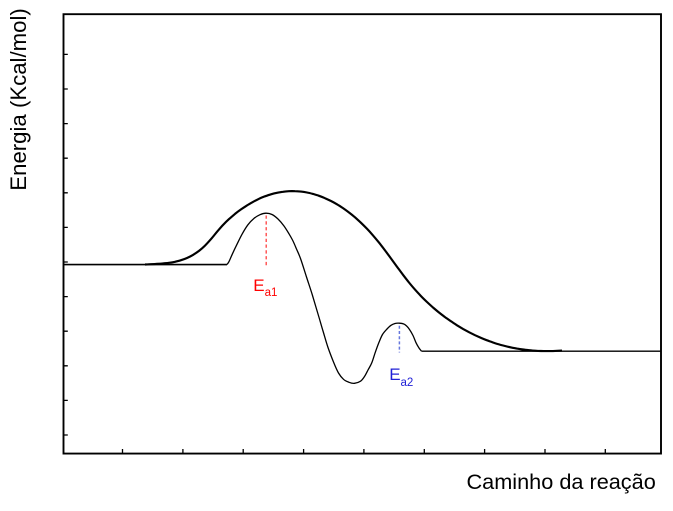  Describe the element at coordinates (561, 481) in the screenshot. I see `svg-text: Caminho da reação` at that location.